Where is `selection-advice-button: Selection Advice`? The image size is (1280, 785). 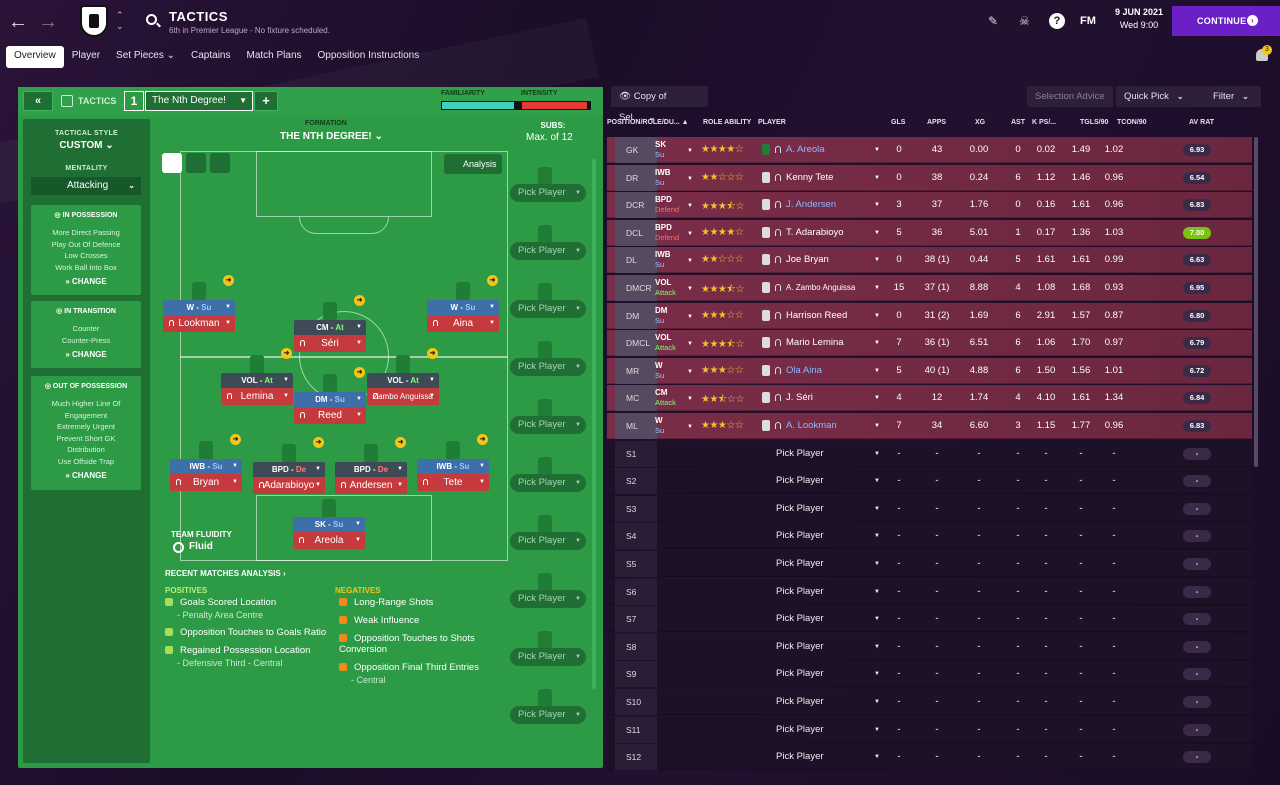 selection-advice-button: Selection Advice is located at coordinates (1070, 96).